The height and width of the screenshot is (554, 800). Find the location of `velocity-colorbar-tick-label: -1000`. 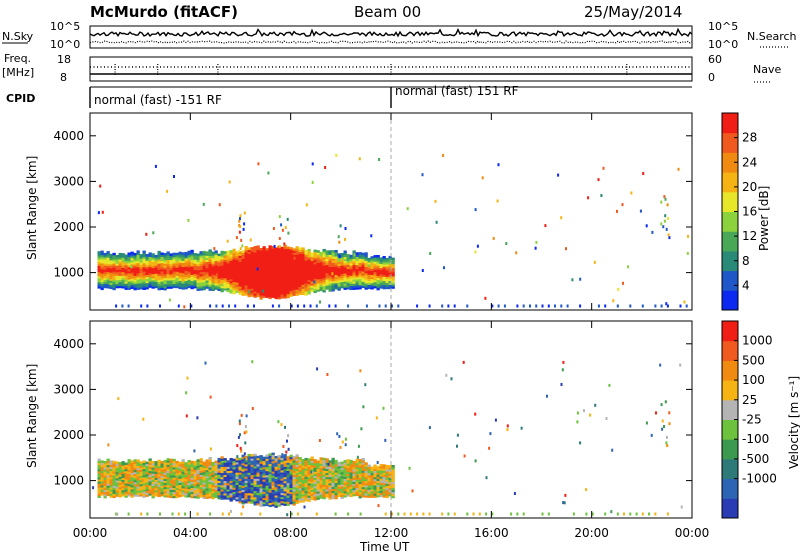

velocity-colorbar-tick-label: -1000 is located at coordinates (759, 479).